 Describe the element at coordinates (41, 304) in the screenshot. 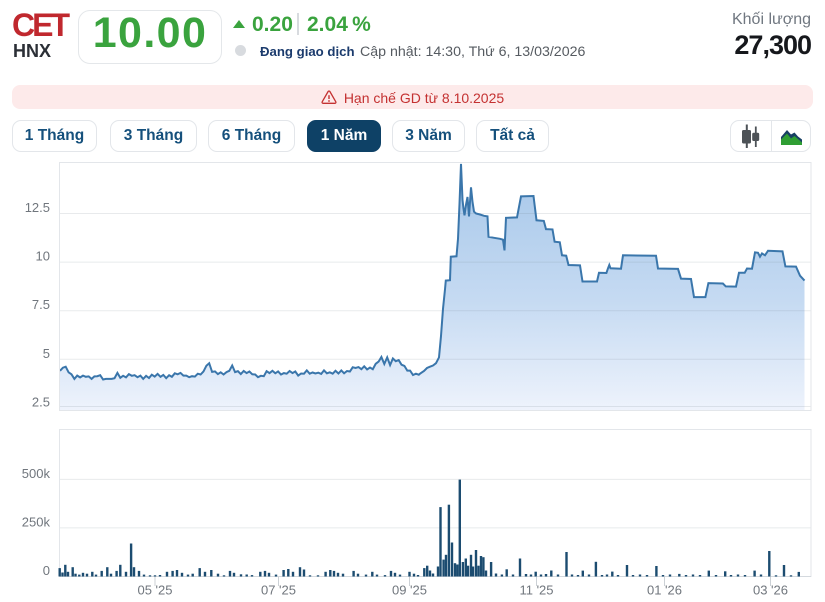

I see `svg-text: 7.5` at that location.